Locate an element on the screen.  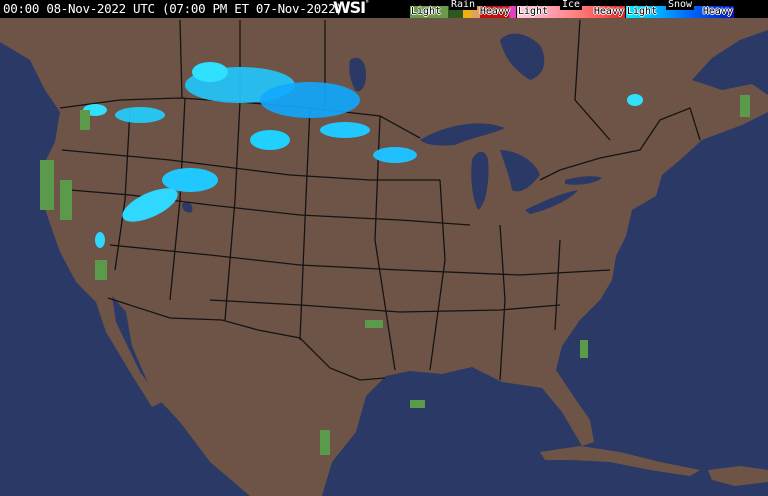
logo-mark: ° is located at coordinates (367, 4).